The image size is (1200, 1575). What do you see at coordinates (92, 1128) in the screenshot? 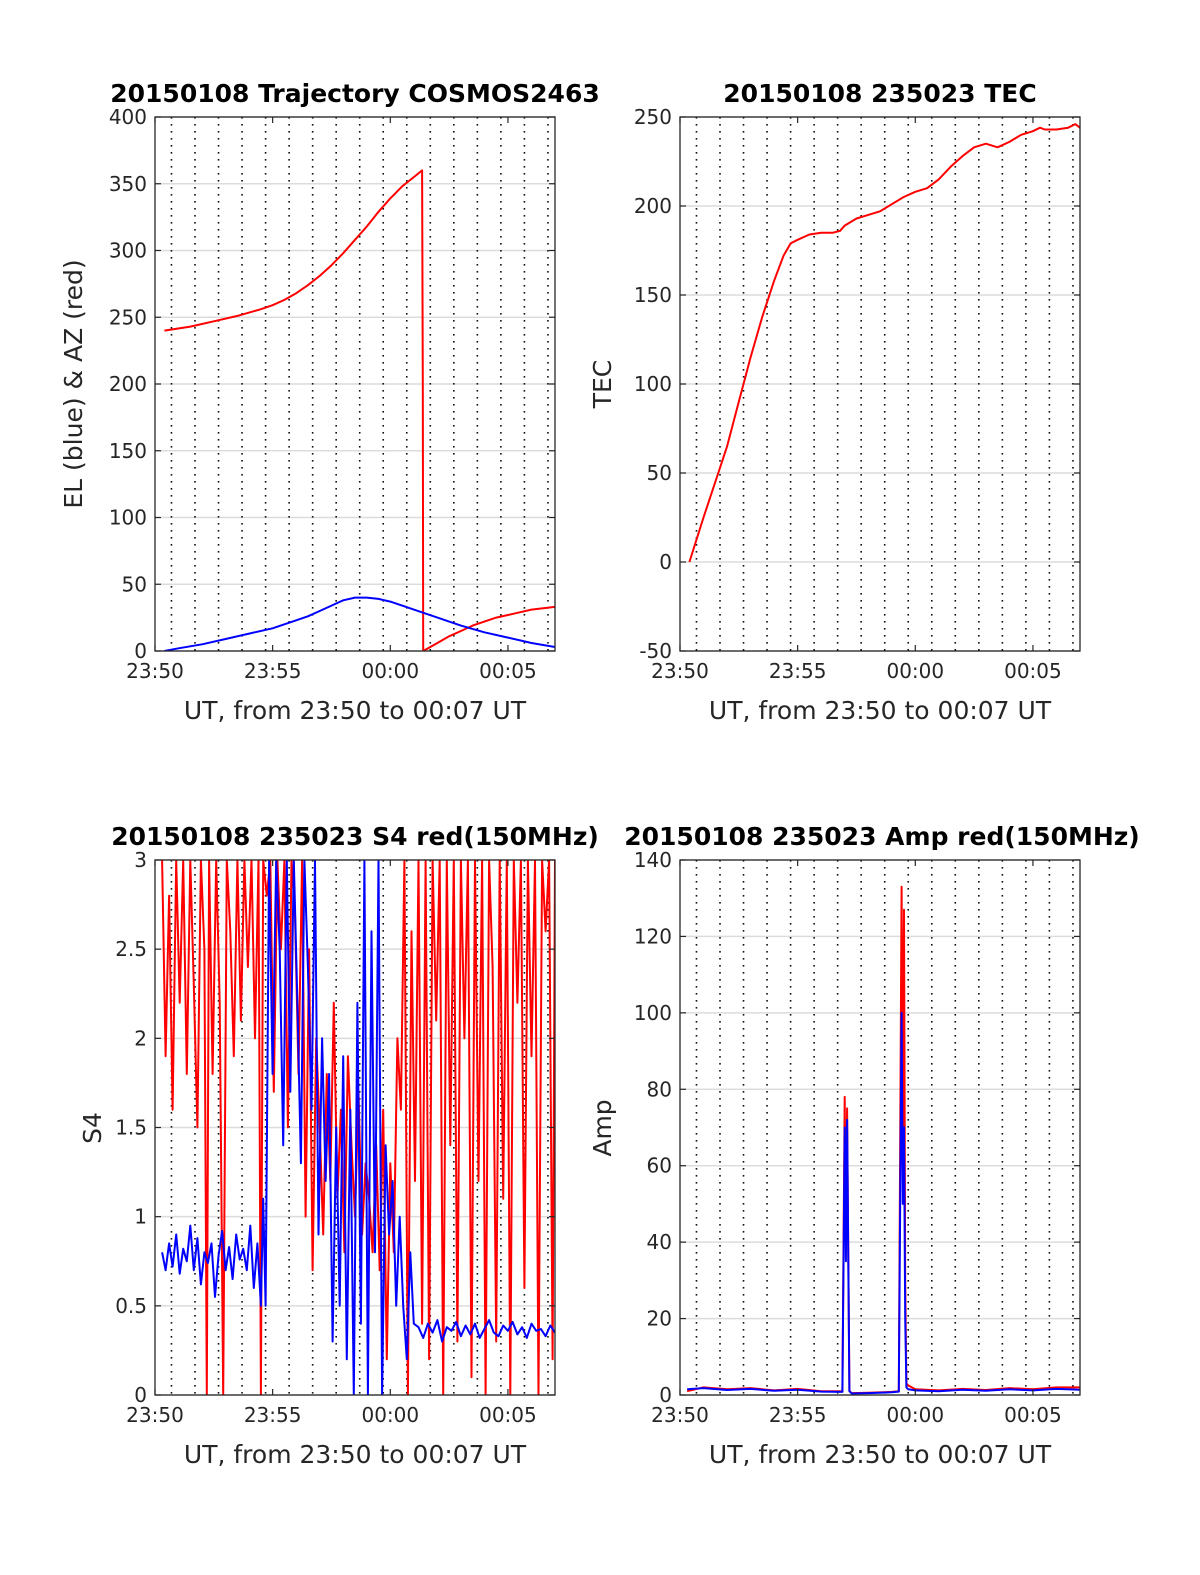
I see `s4-y-axis-label: S4` at bounding box center [92, 1128].